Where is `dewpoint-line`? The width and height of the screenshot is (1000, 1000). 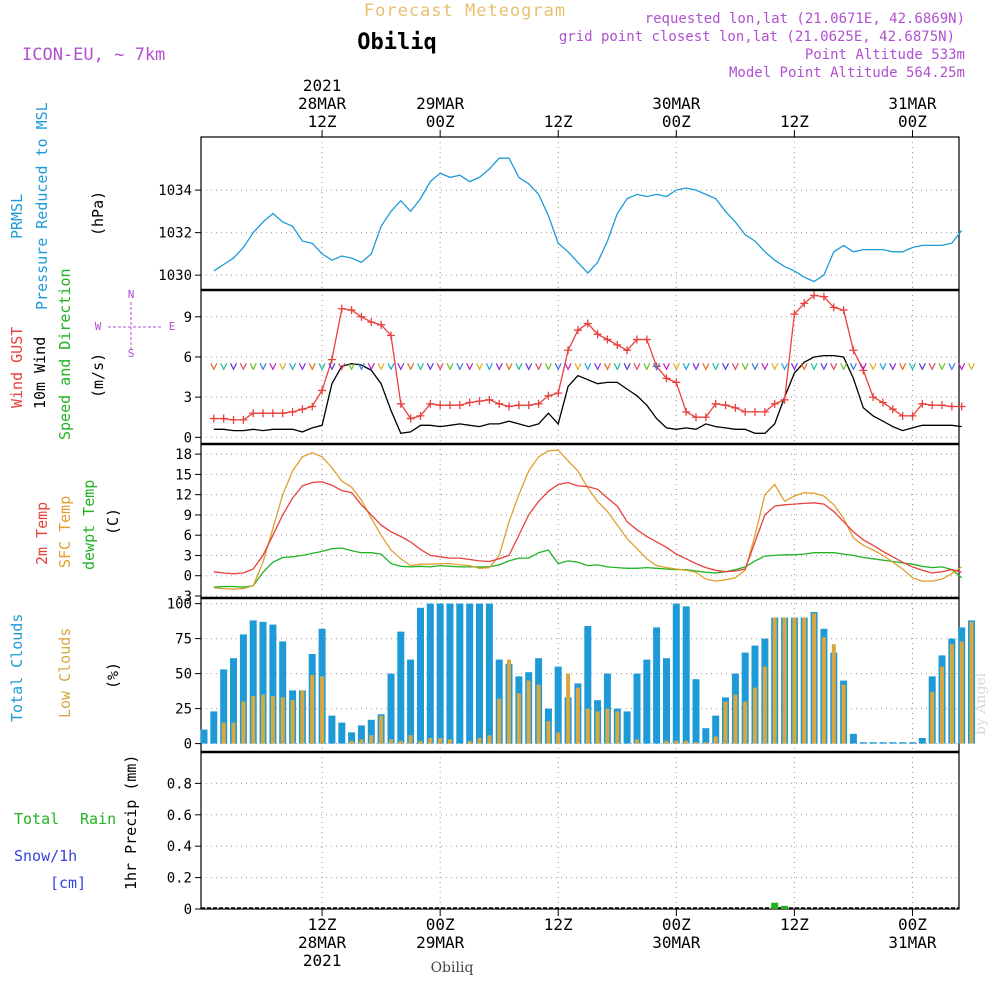
dewpoint-line is located at coordinates (588, 567).